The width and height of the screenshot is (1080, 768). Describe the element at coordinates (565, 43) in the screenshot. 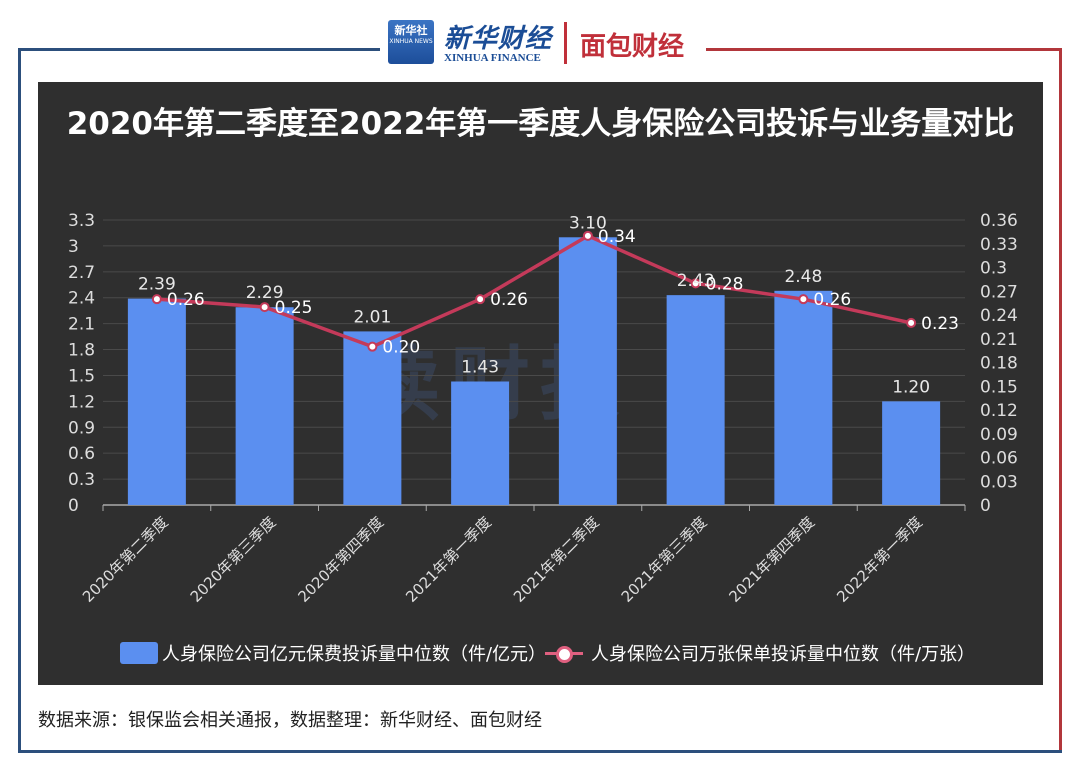

I see `logo-separator` at that location.